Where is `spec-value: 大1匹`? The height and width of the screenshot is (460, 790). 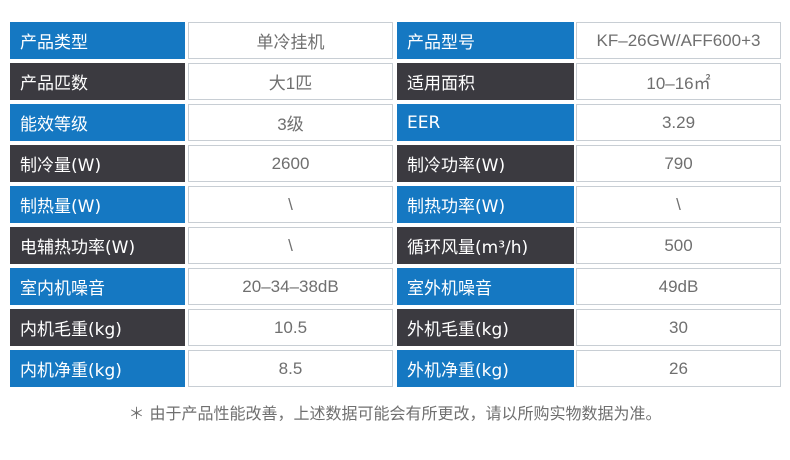
spec-value: 大1匹 is located at coordinates (290, 81).